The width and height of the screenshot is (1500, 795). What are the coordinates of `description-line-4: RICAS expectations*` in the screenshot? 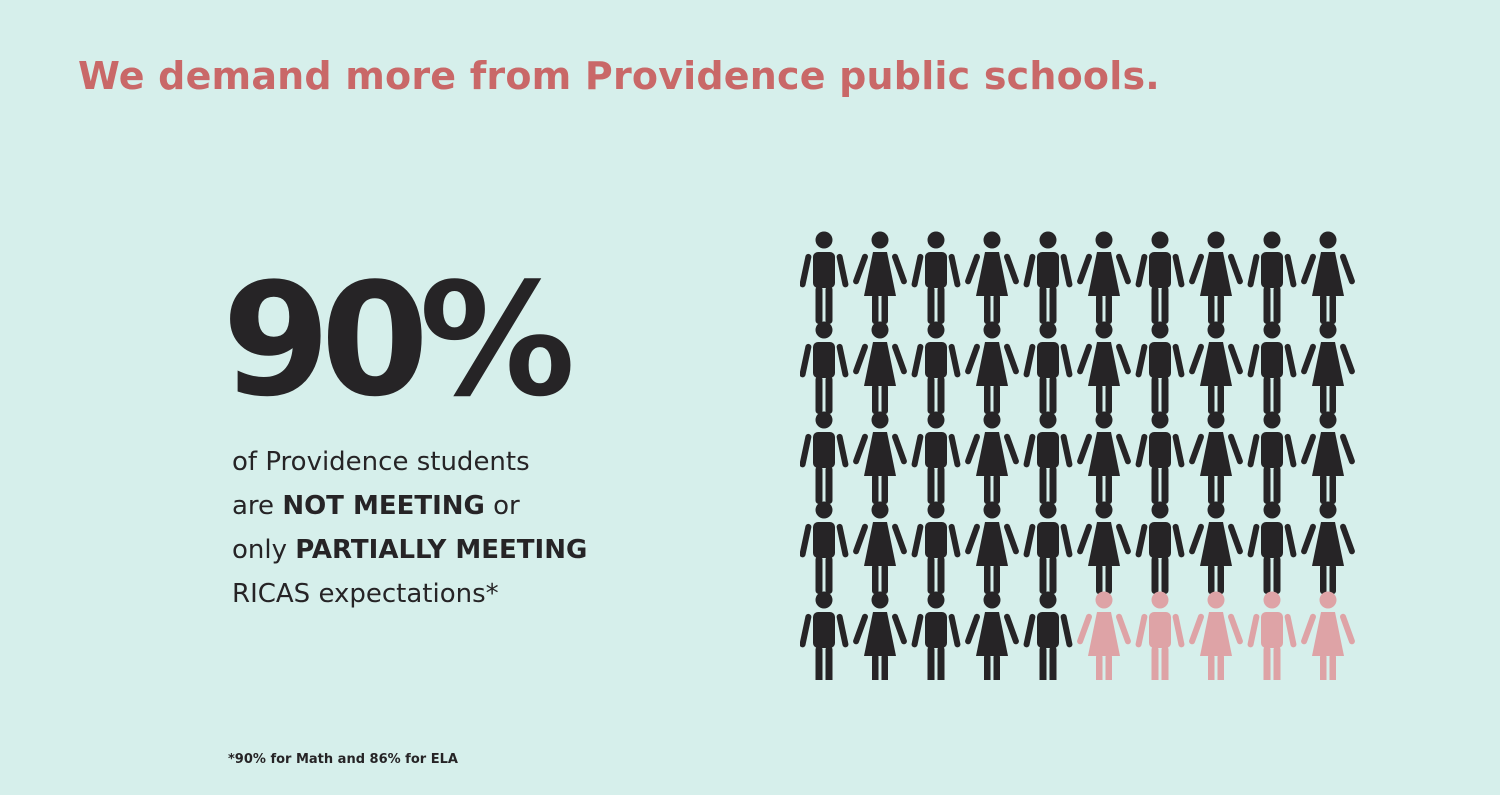 It's located at (365, 594).